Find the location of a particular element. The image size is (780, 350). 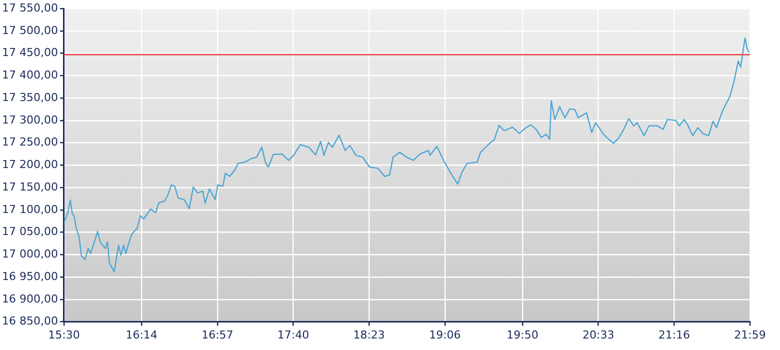

x-tick-label: 19:06 is located at coordinates (445, 335).